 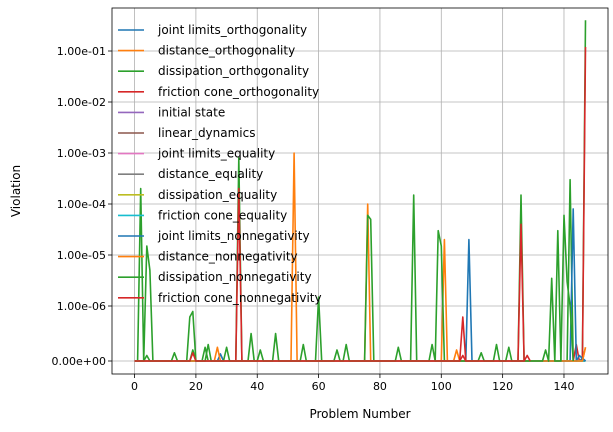 I want to click on y-tick-label: 0.00e+00, so click(x=79, y=361).